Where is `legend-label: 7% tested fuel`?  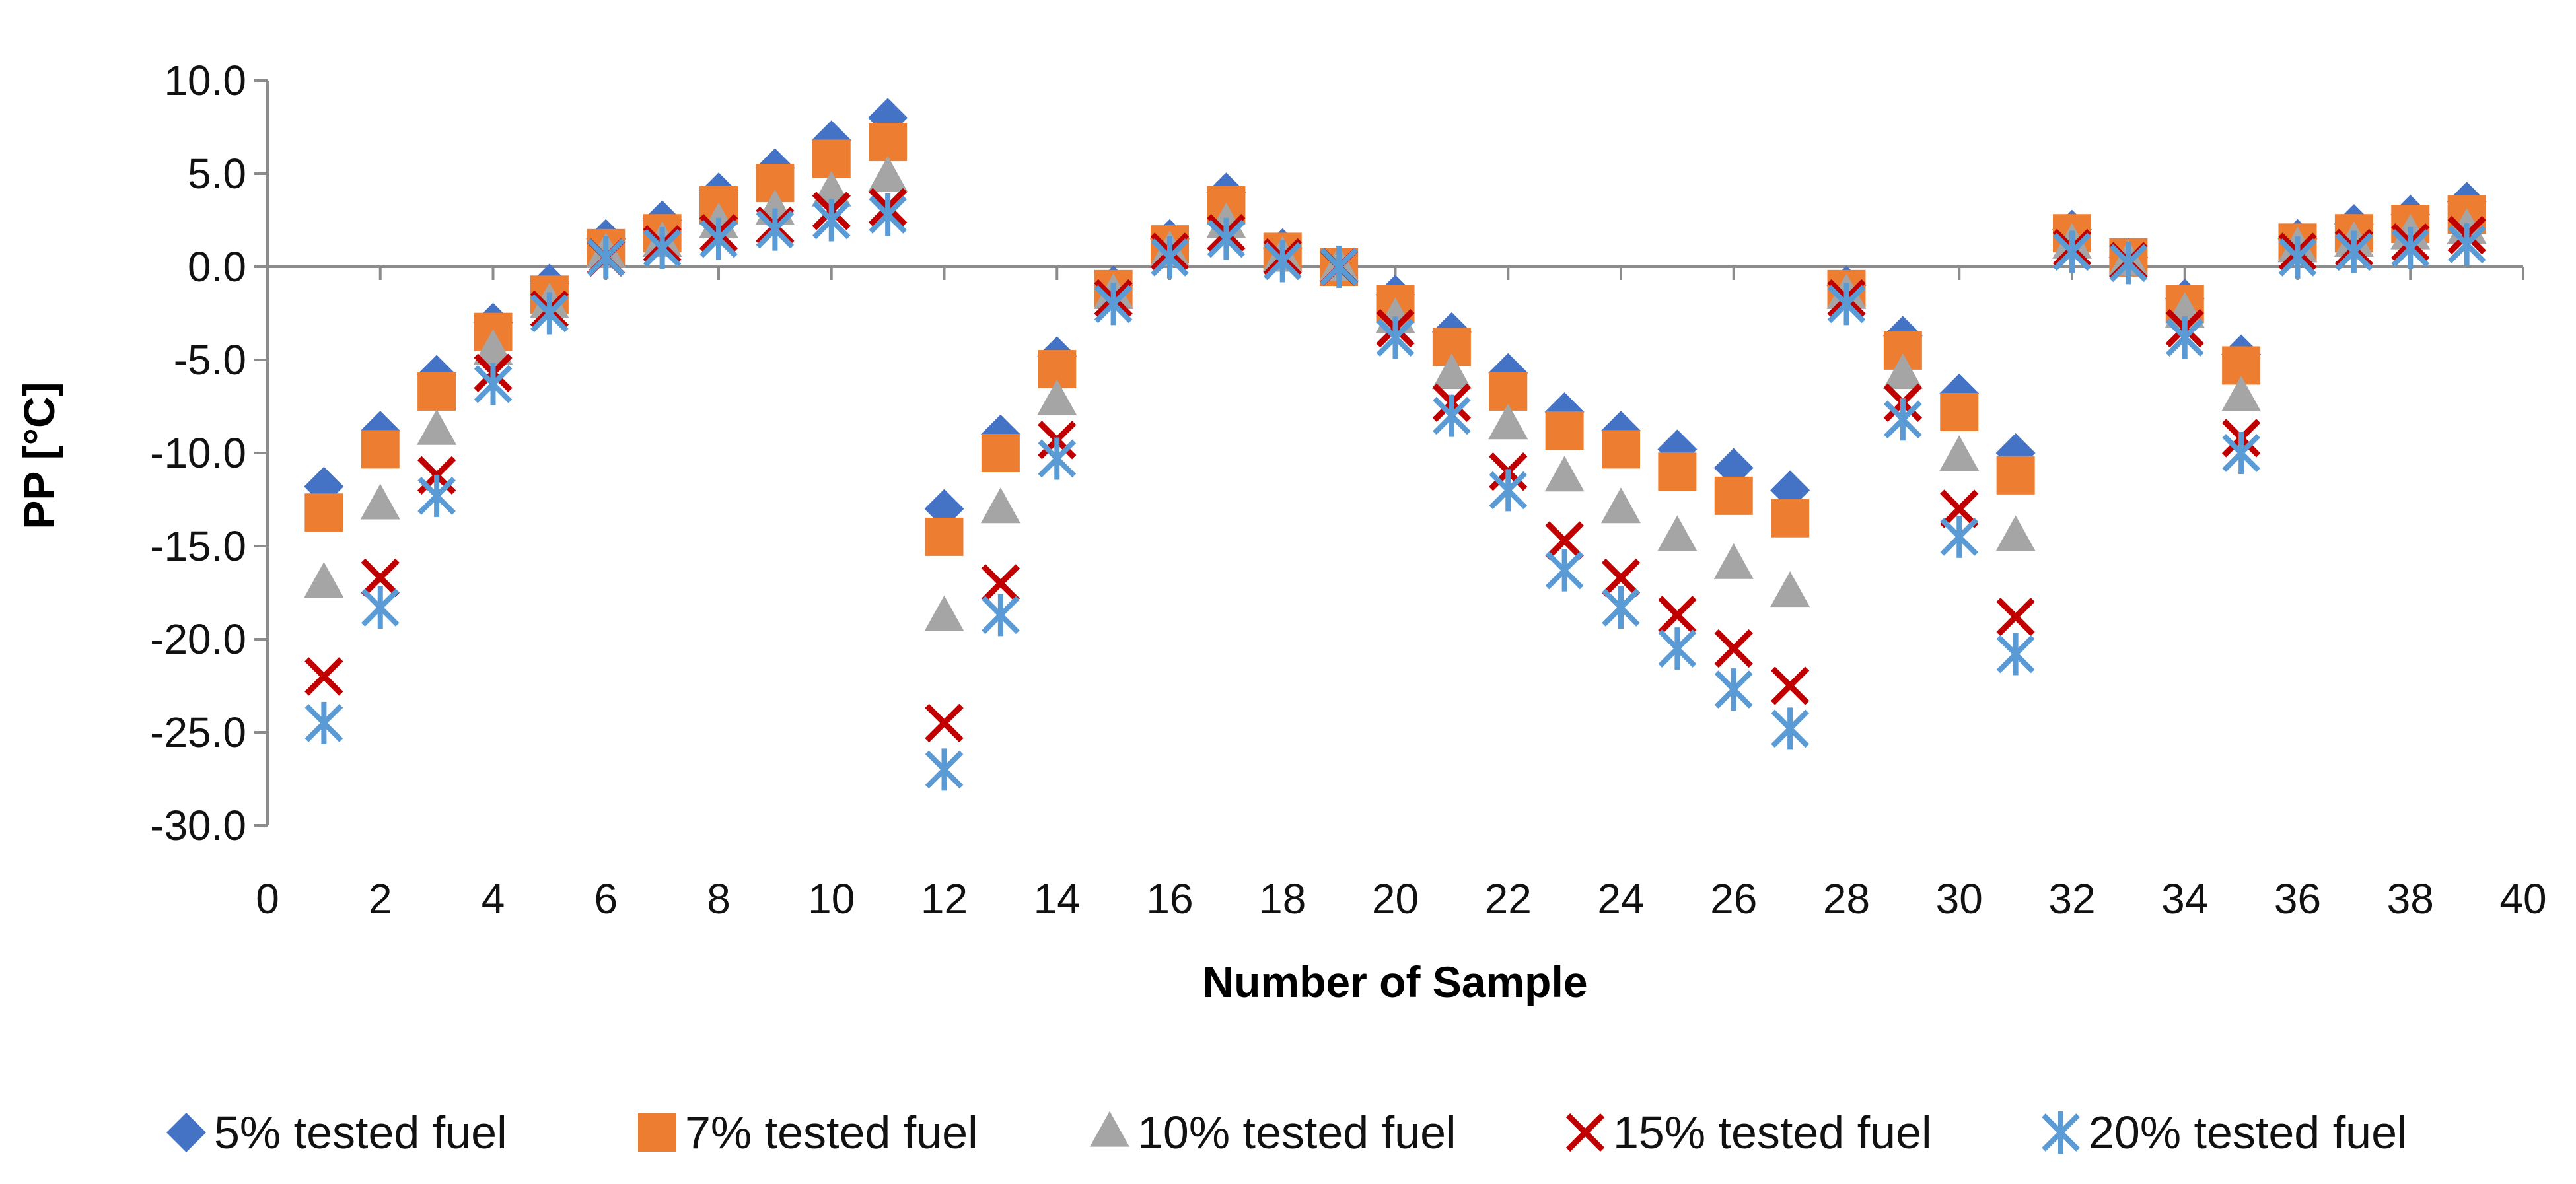
legend-label: 7% tested fuel is located at coordinates (832, 1132).